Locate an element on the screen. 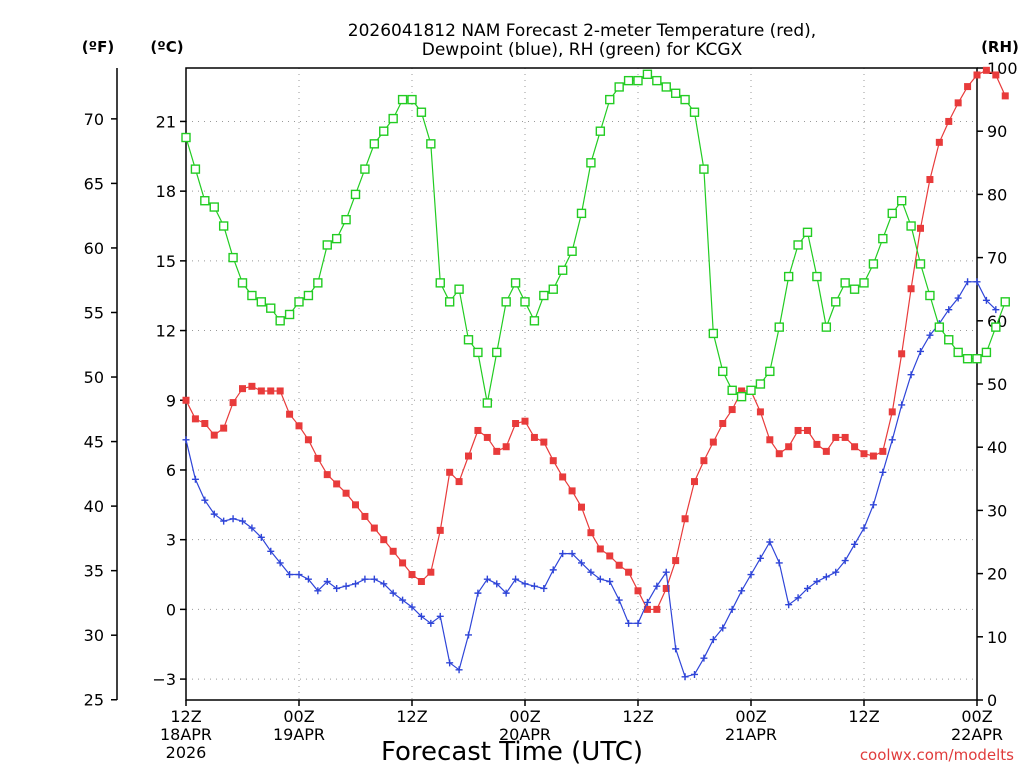 The height and width of the screenshot is (768, 1024). rh-tick-label: 80 is located at coordinates (997, 194).